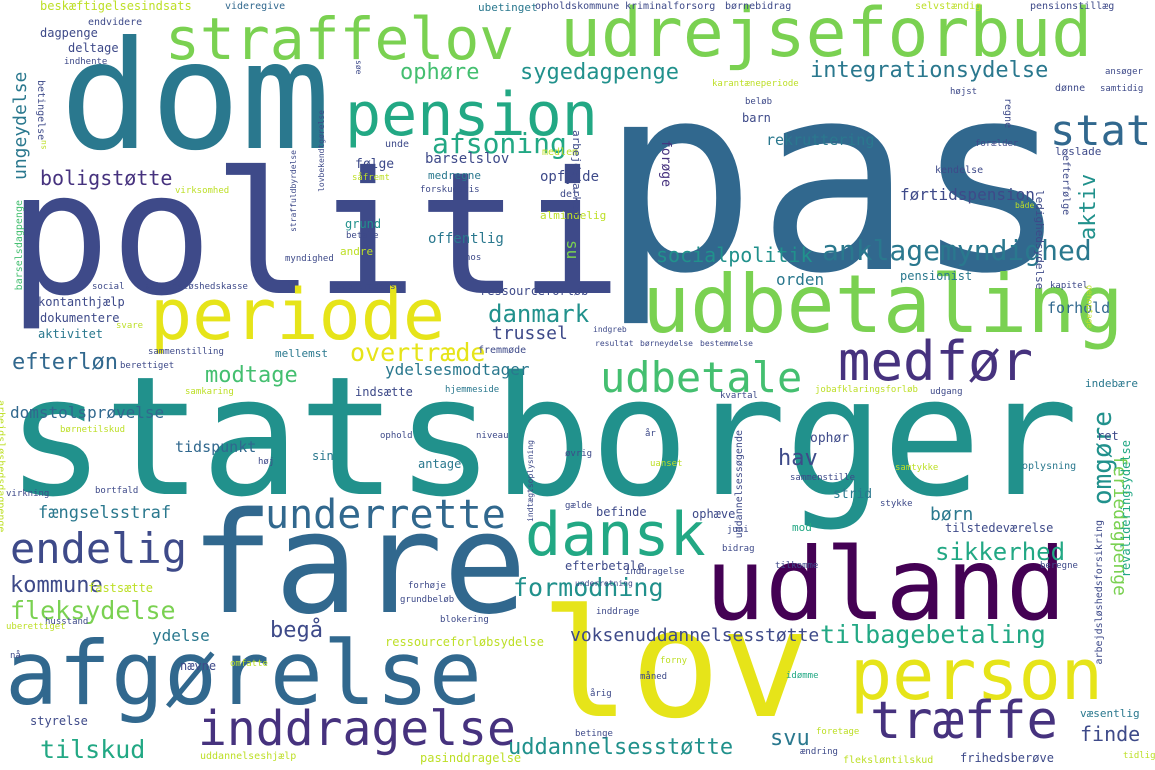 The width and height of the screenshot is (1155, 770). I want to click on word-samtidig: samtidig, so click(1122, 89).